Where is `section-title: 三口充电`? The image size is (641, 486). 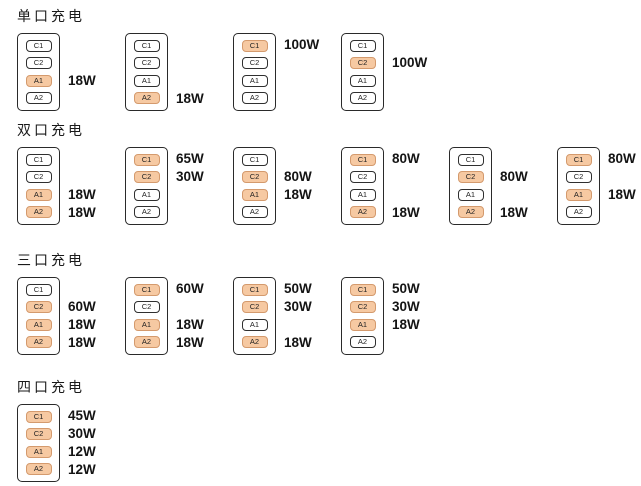 section-title: 三口充电 is located at coordinates (51, 261).